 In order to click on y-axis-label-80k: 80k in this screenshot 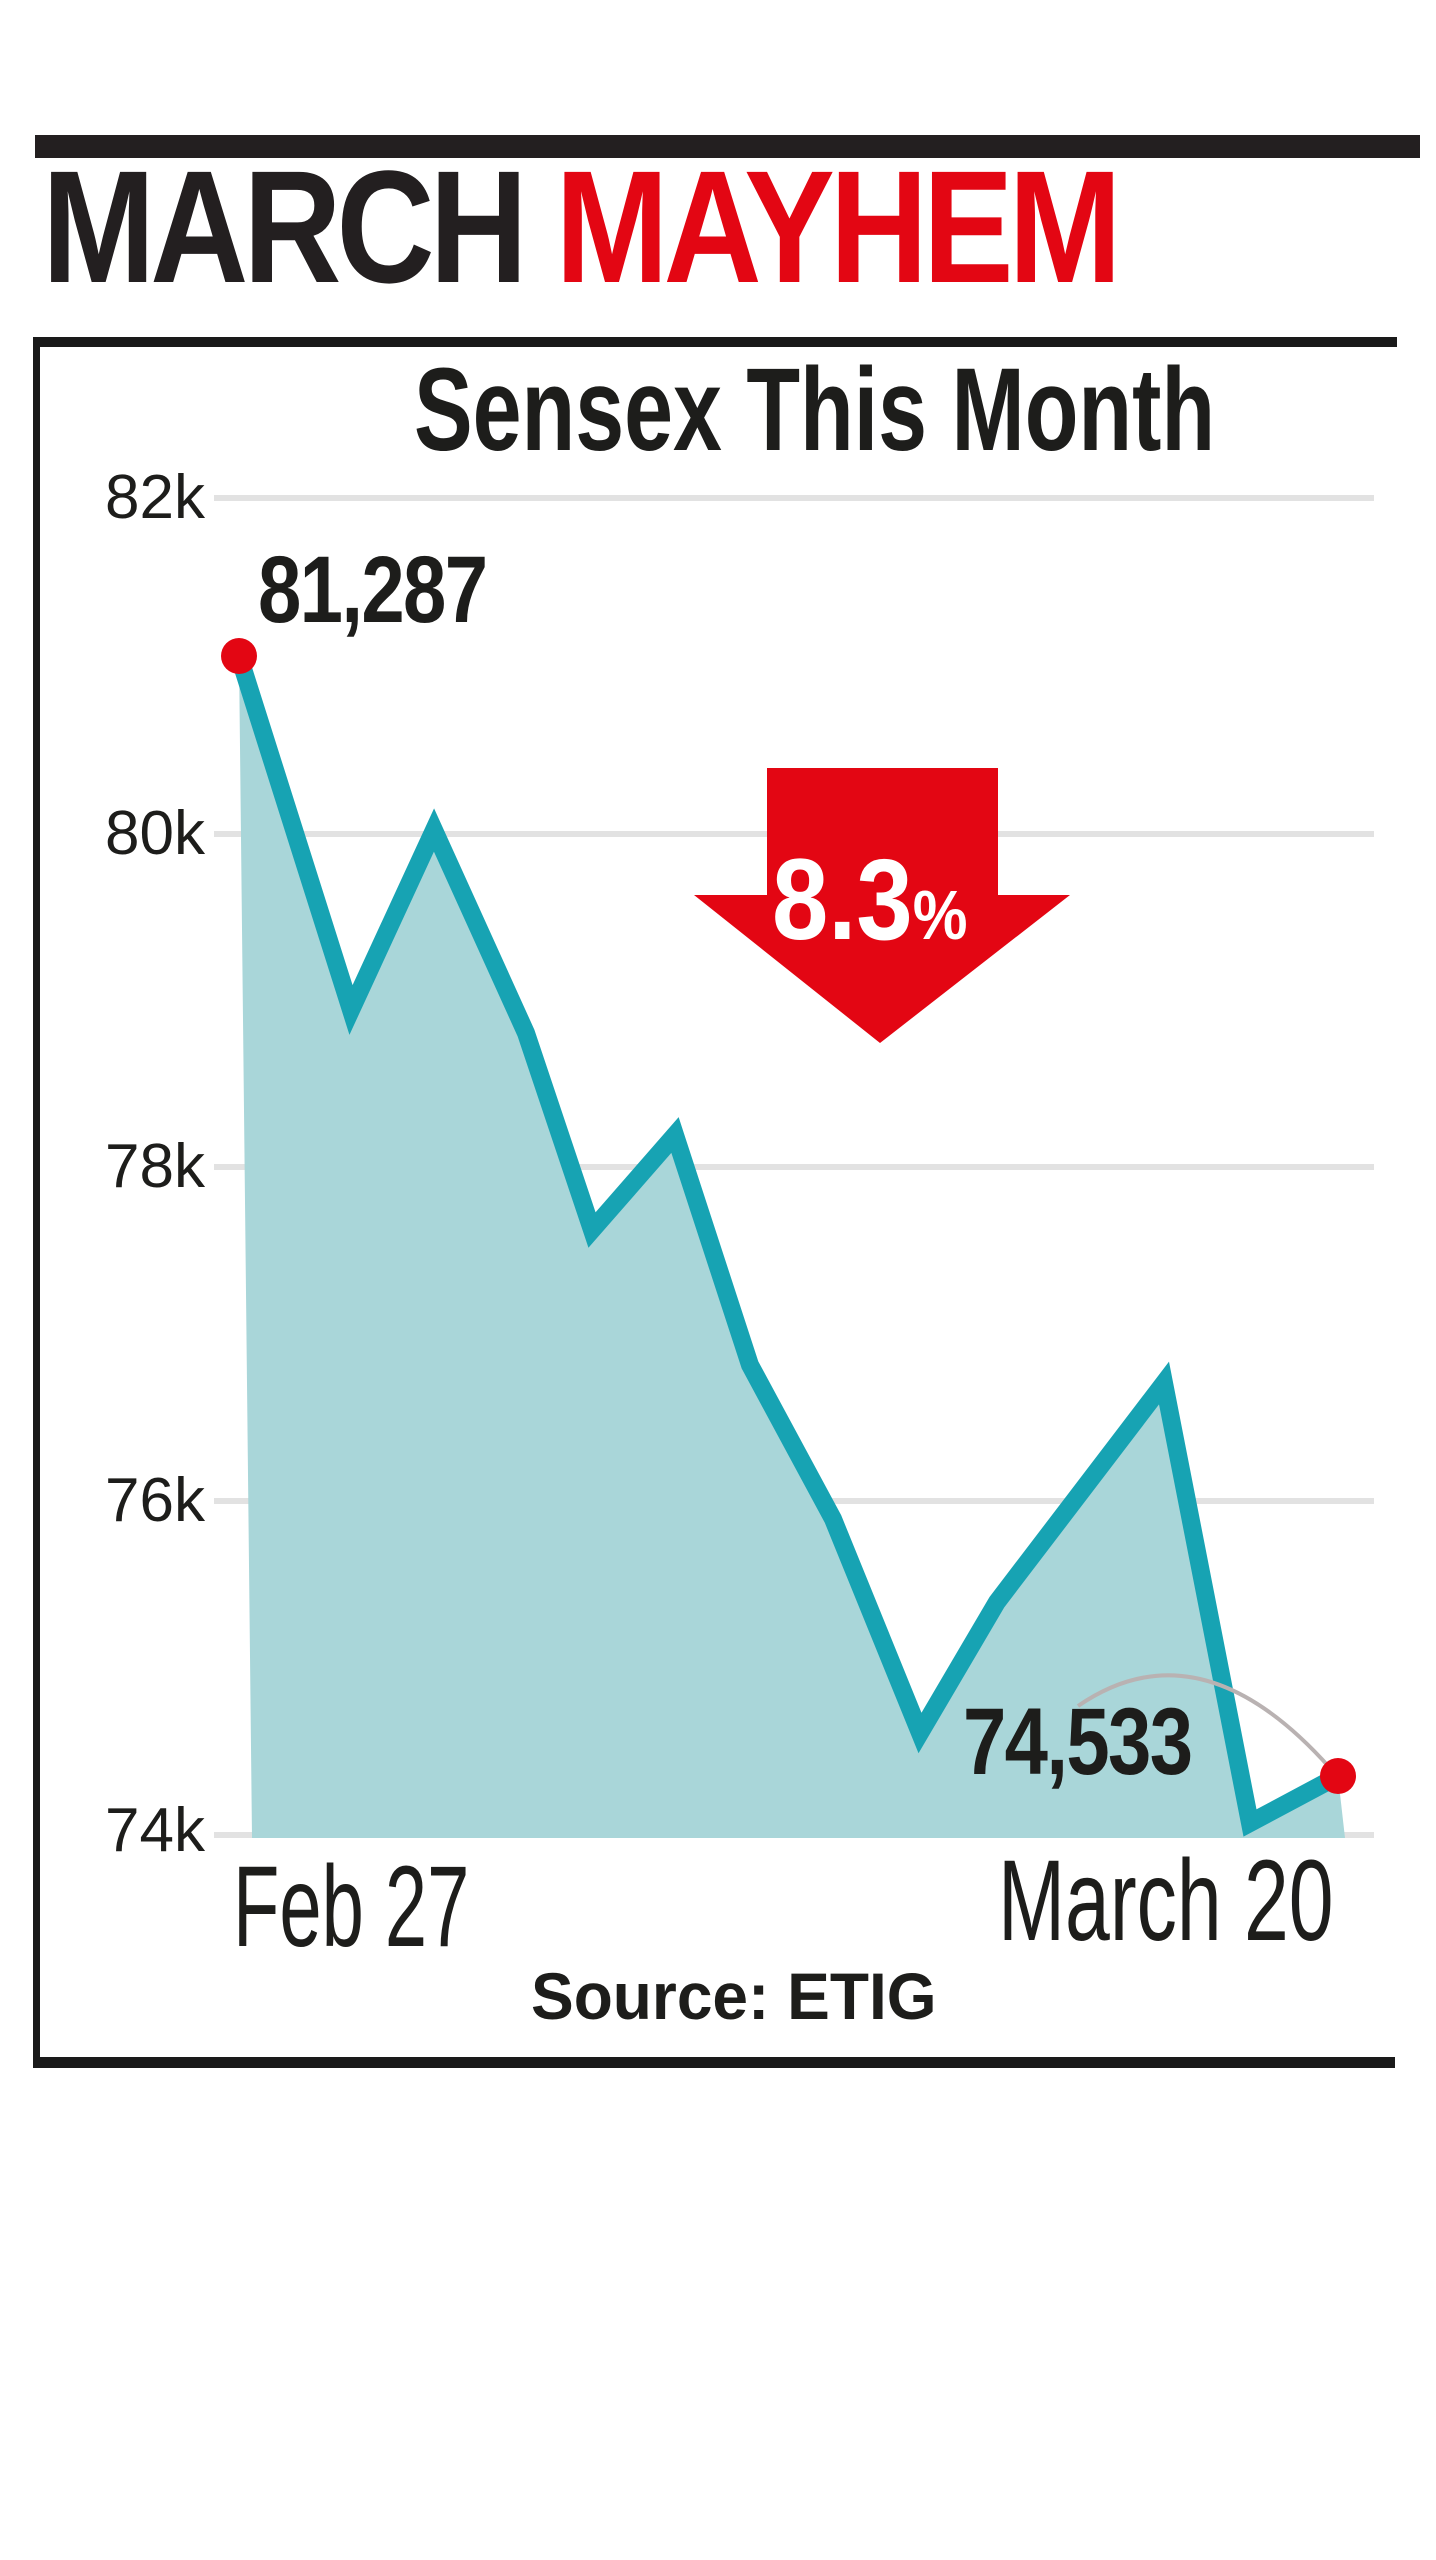, I will do `click(155, 833)`.